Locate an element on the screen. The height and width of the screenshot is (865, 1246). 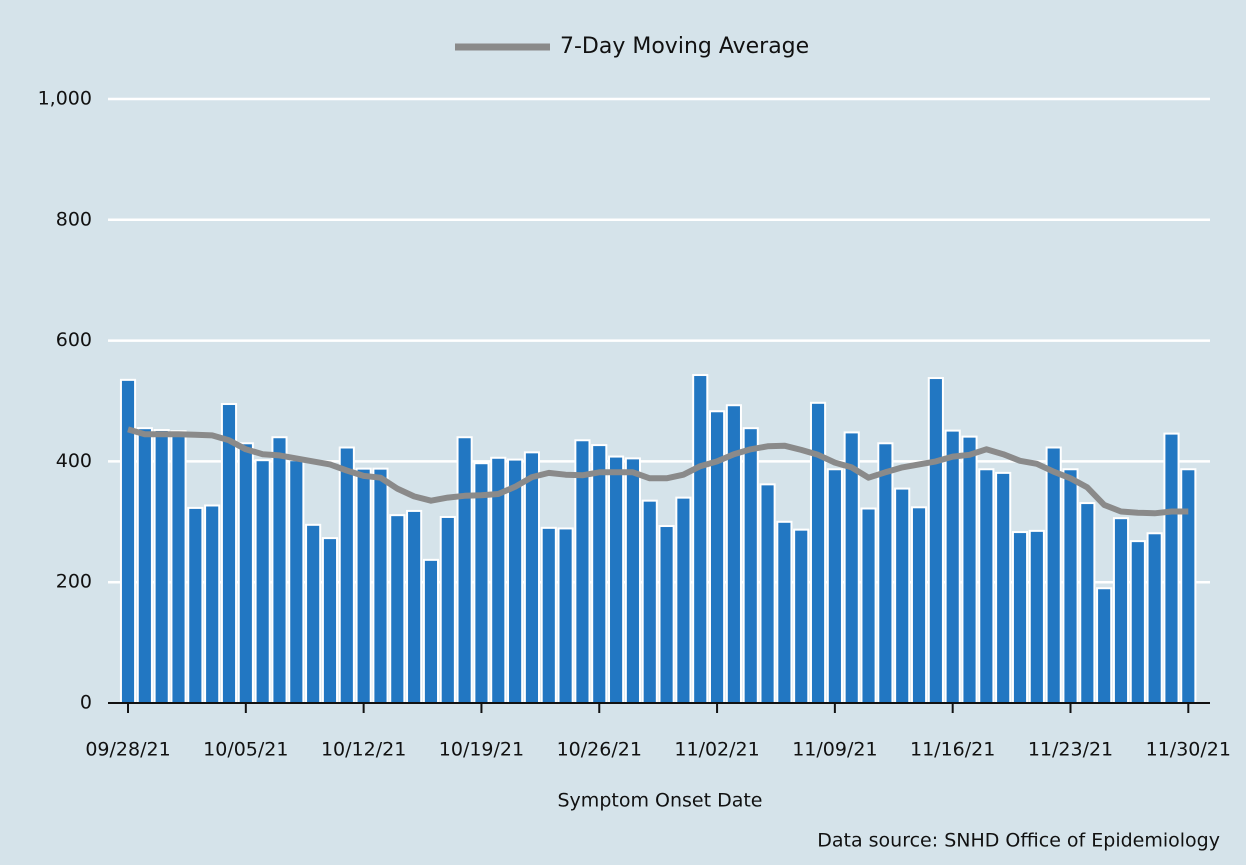
x-axis-label: Symptom Onset Date is located at coordinates (660, 801).